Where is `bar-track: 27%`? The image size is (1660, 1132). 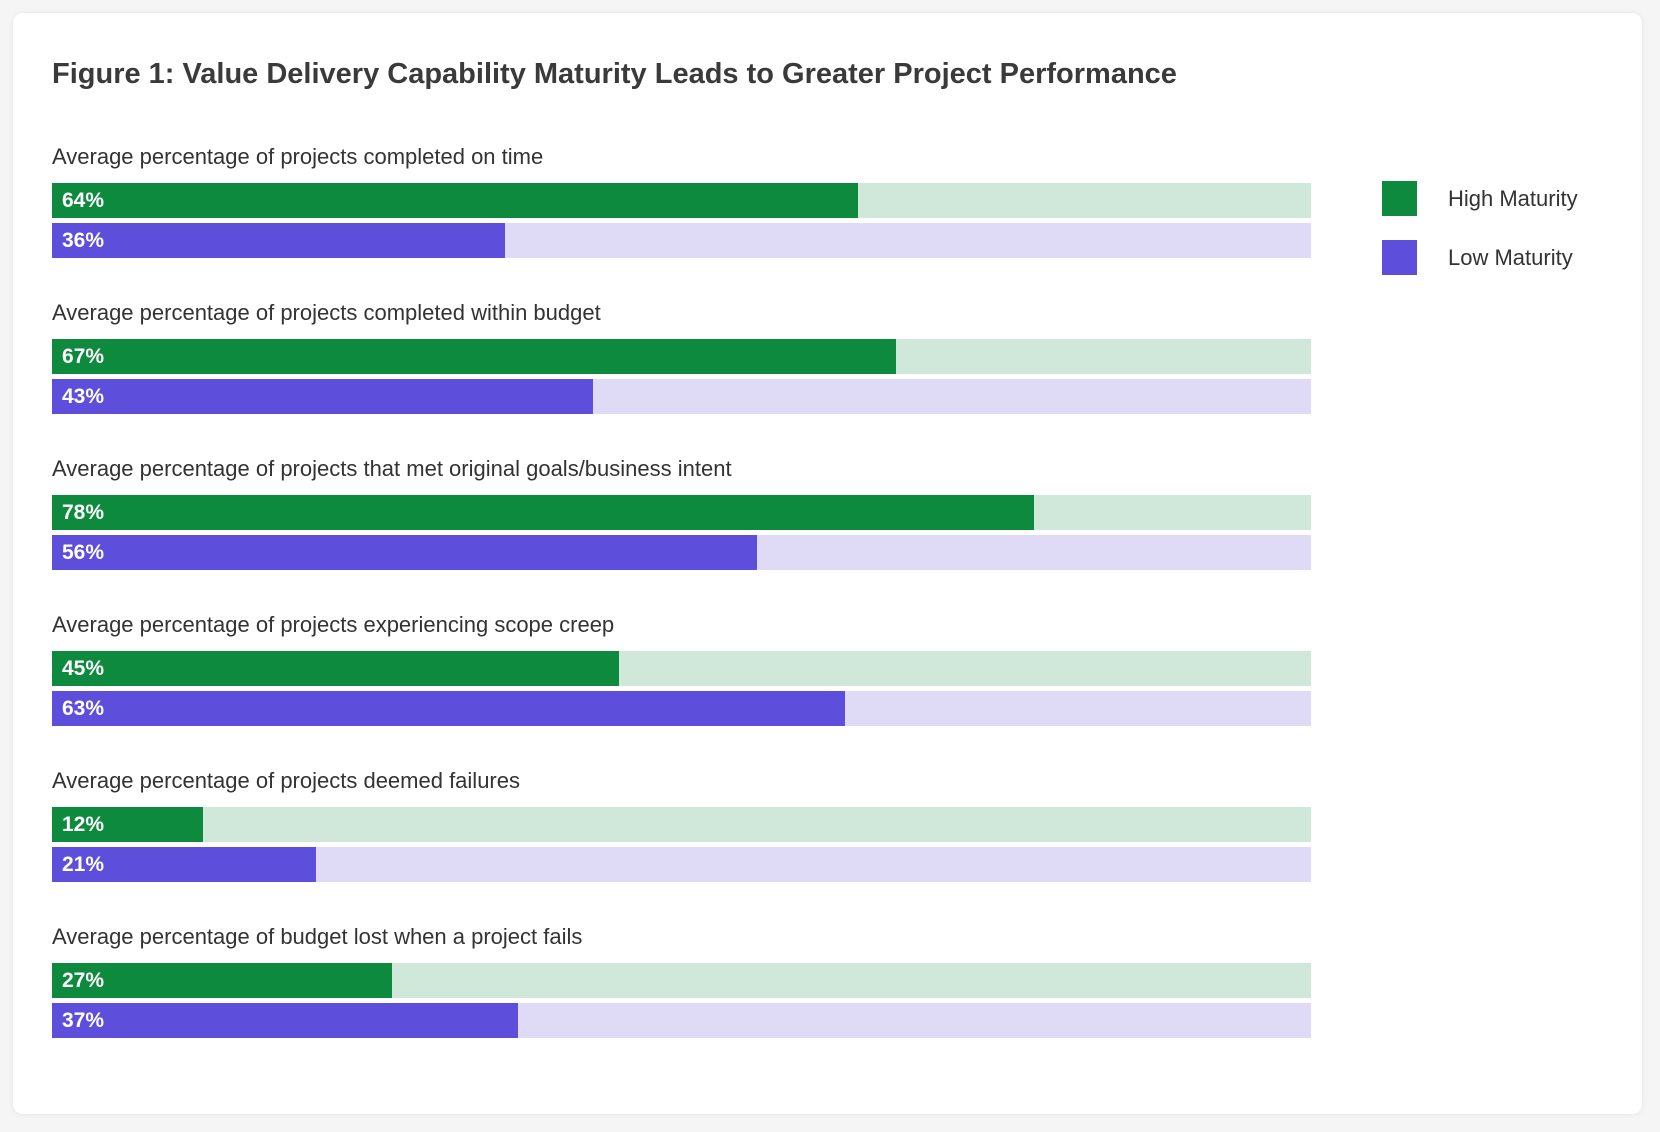
bar-track: 27% is located at coordinates (681, 980).